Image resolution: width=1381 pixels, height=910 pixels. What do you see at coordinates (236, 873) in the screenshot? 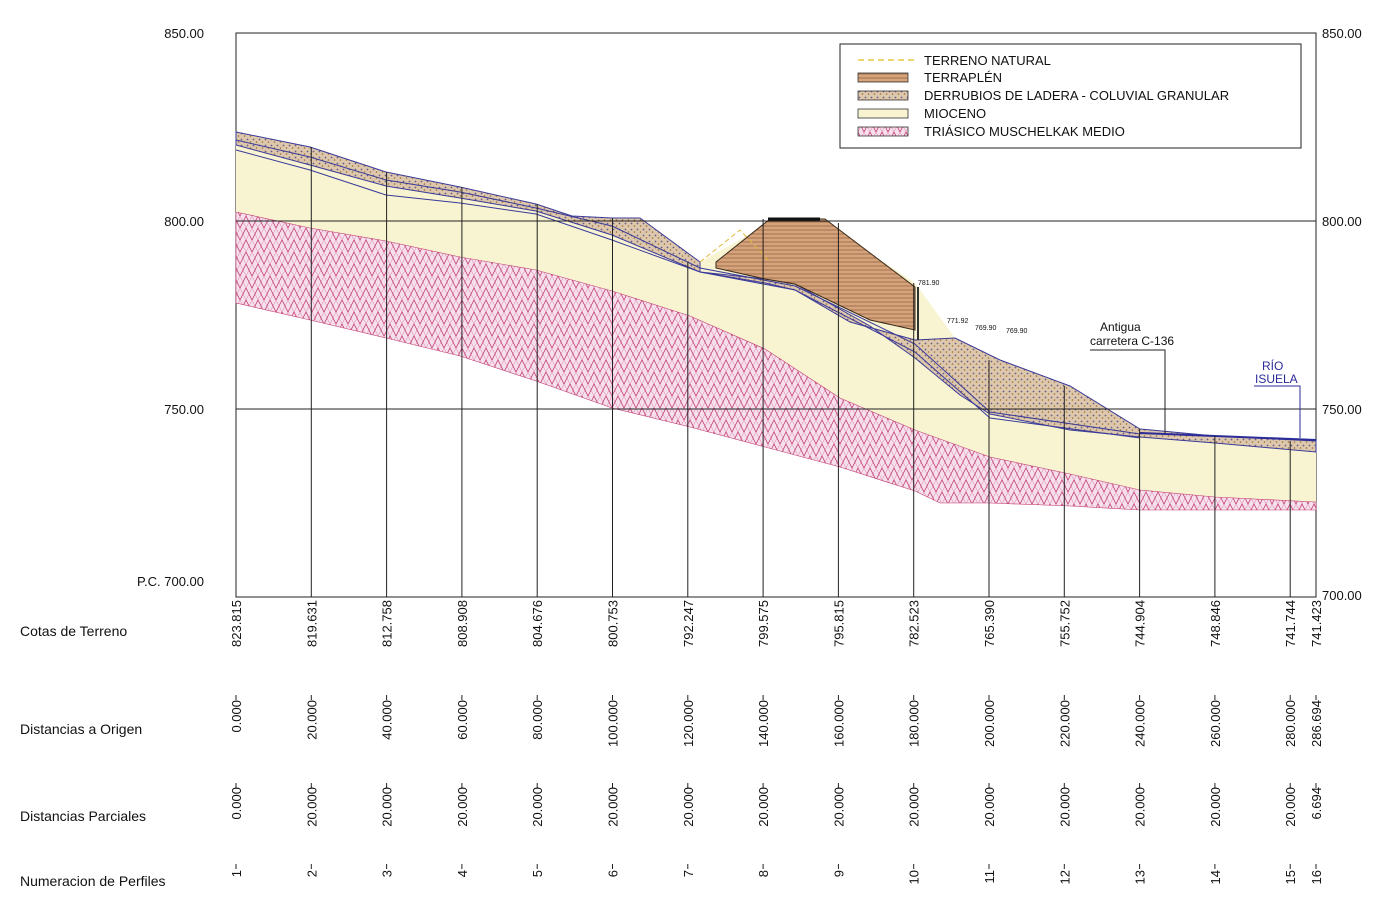
I see `perfil-number: 1` at bounding box center [236, 873].